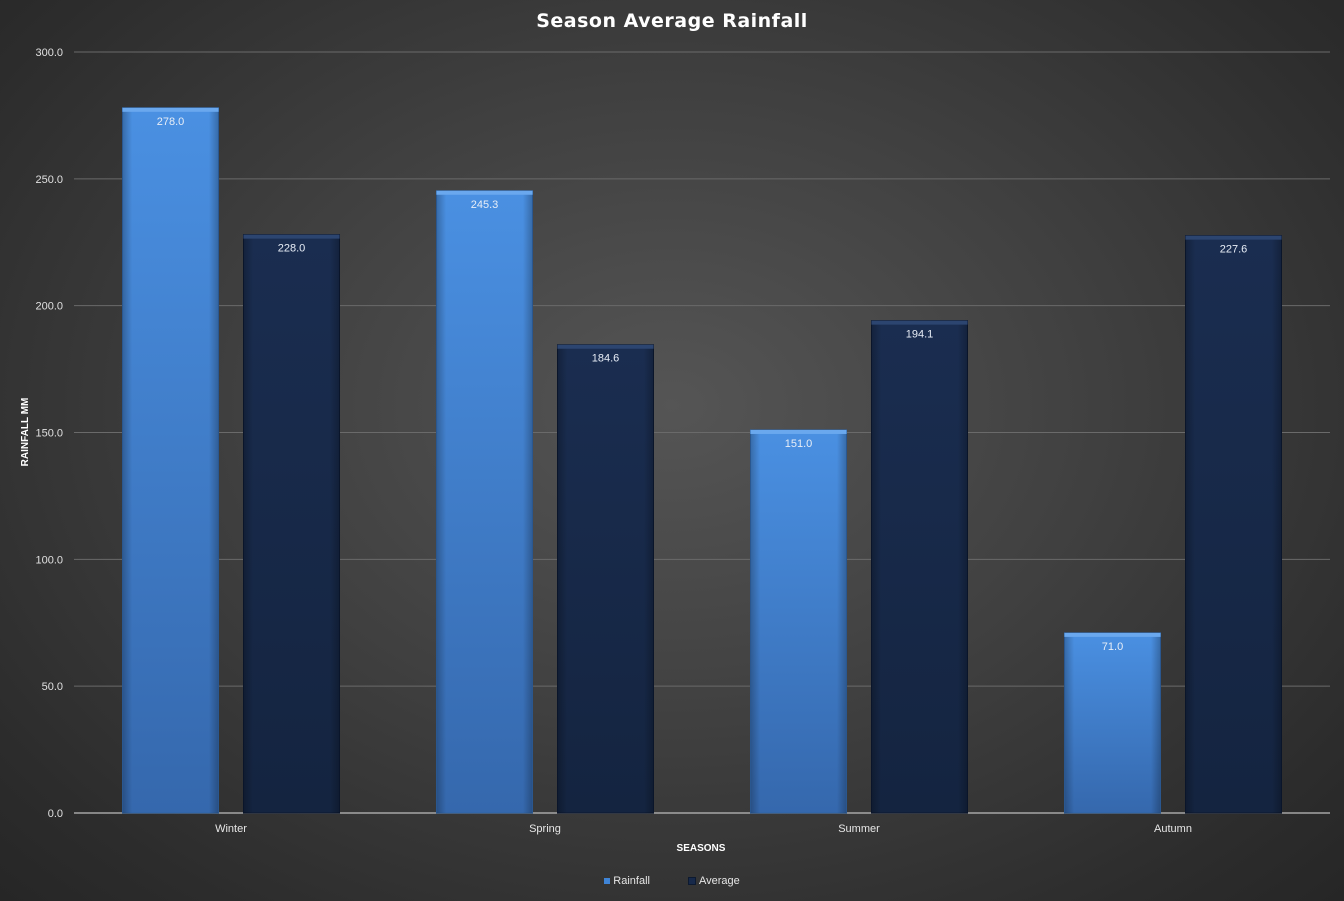 The width and height of the screenshot is (1344, 901). I want to click on bar-shade-rainfall-summer, so click(798, 621).